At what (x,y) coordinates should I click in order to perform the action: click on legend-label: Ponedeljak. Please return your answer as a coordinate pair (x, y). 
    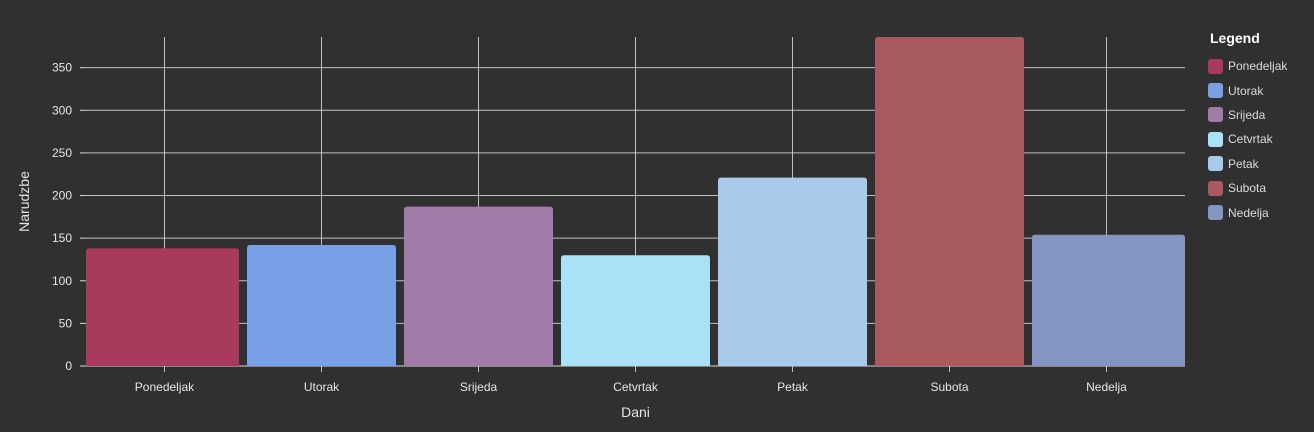
    Looking at the image, I should click on (1258, 66).